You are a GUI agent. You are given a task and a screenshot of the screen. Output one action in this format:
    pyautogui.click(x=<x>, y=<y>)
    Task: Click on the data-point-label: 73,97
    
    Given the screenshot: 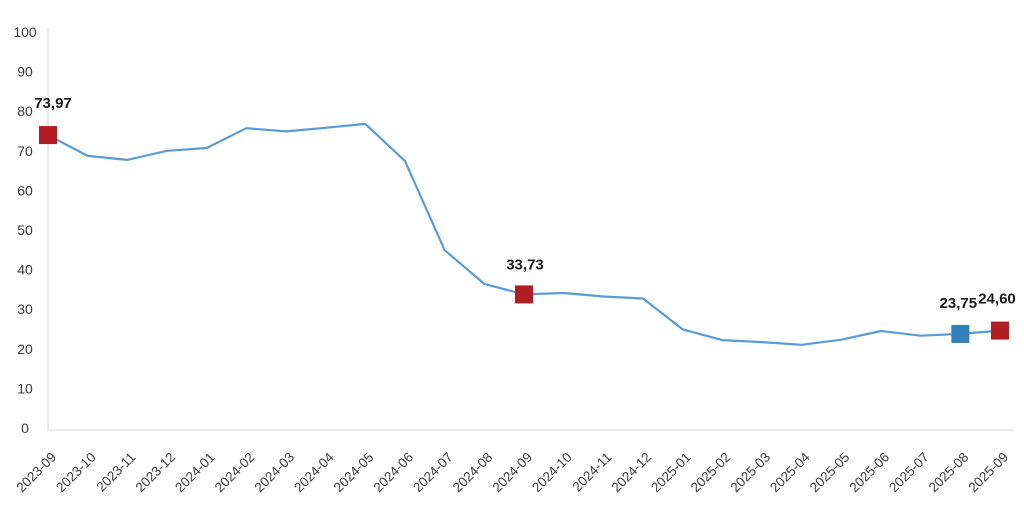 What is the action you would take?
    pyautogui.click(x=53, y=103)
    